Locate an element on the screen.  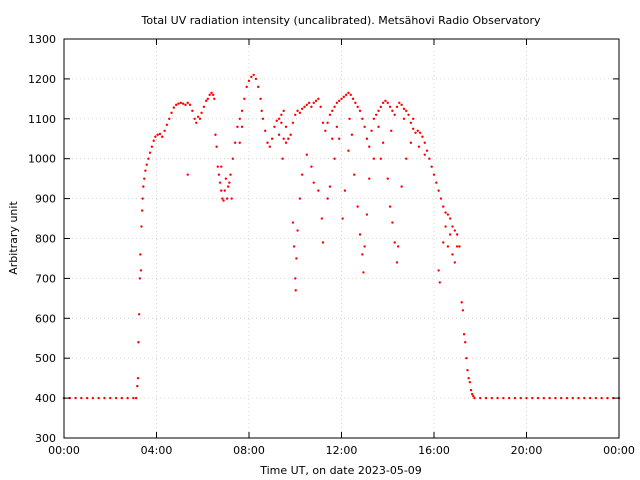
y-tick-label: 900 is located at coordinates (45, 199).